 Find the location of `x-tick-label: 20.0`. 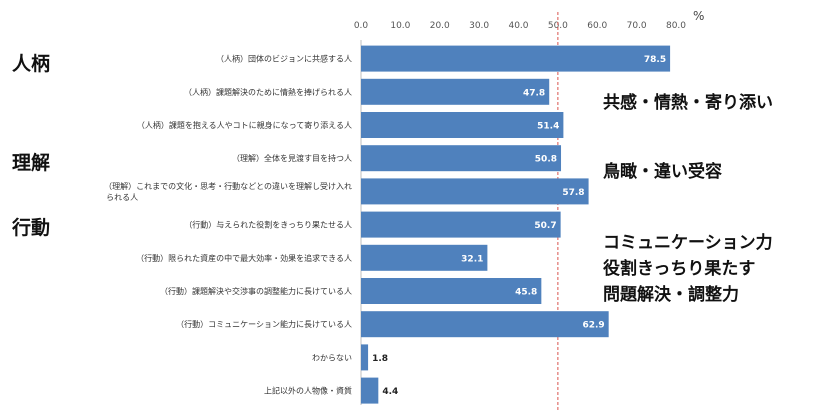

x-tick-label: 20.0 is located at coordinates (440, 26).